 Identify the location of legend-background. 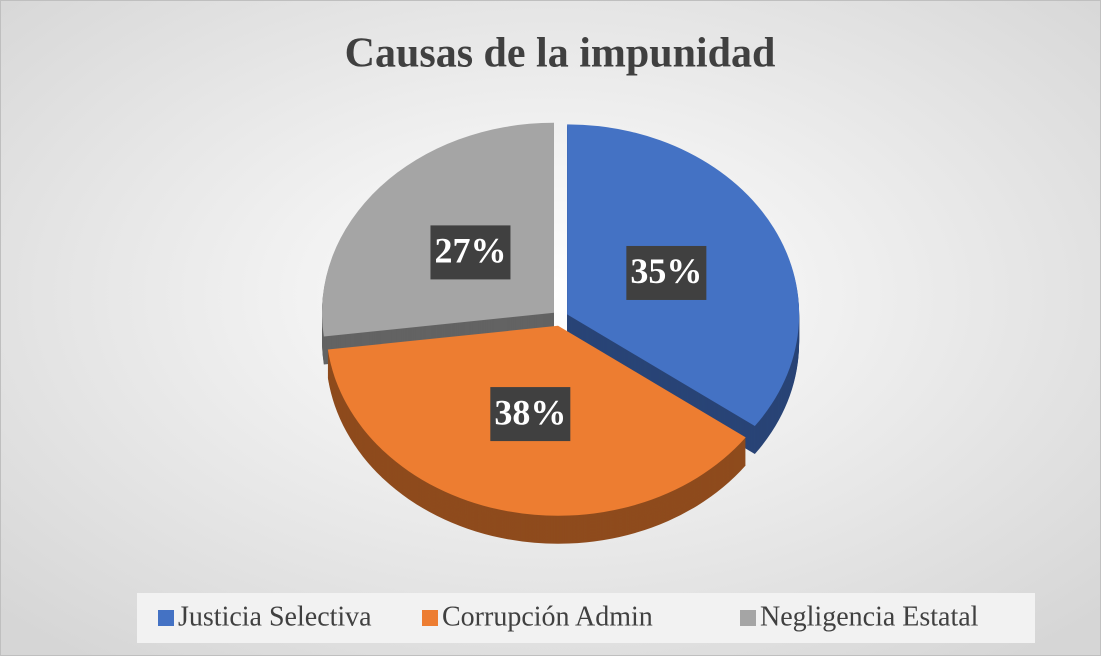
(586, 618).